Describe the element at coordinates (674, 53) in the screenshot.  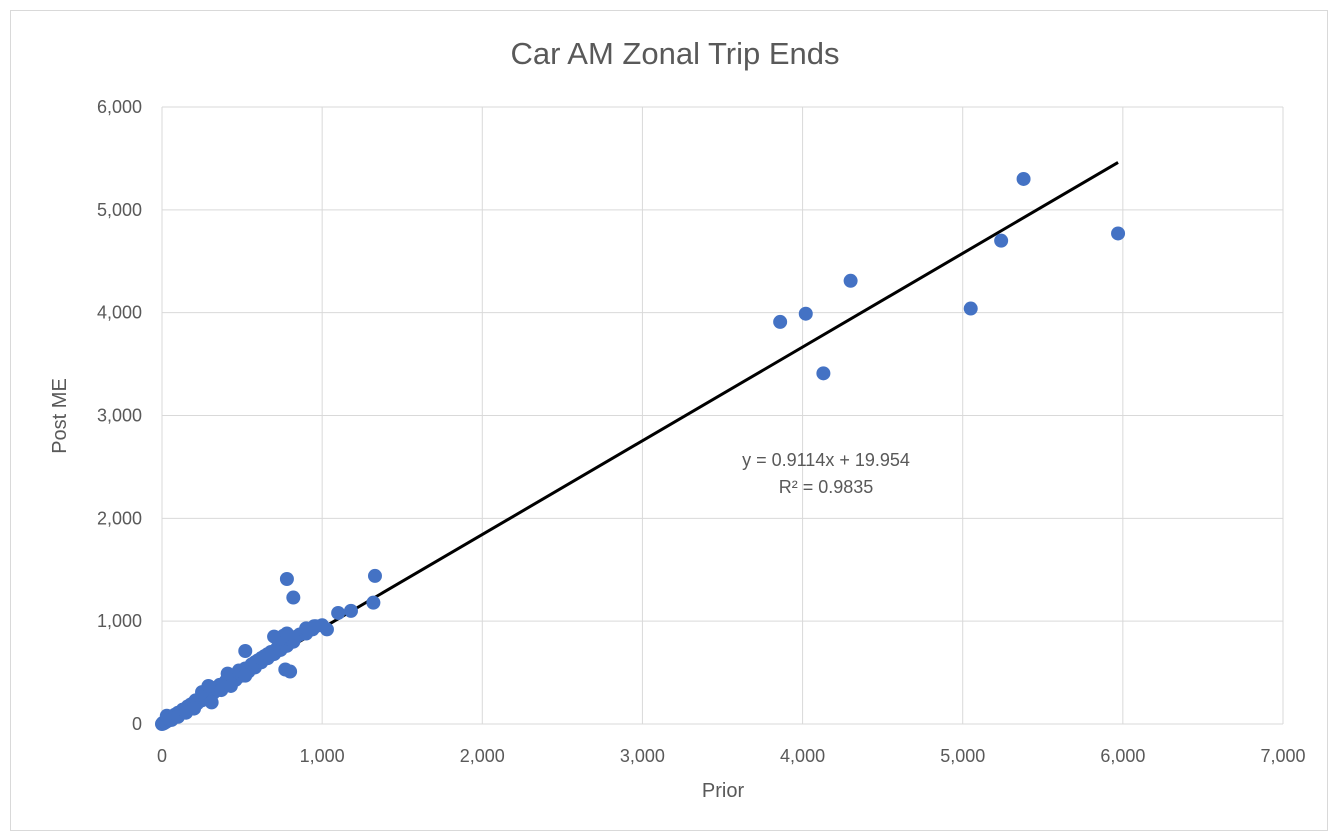
I see `chart-title: Car AM Zonal Trip Ends` at that location.